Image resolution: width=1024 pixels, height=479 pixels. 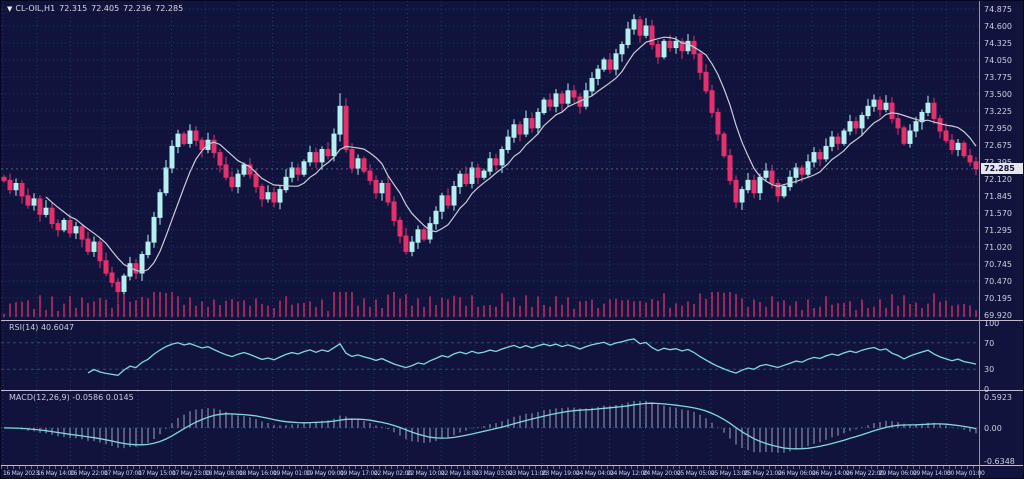 I want to click on price-axis-label: 69.920, so click(x=998, y=315).